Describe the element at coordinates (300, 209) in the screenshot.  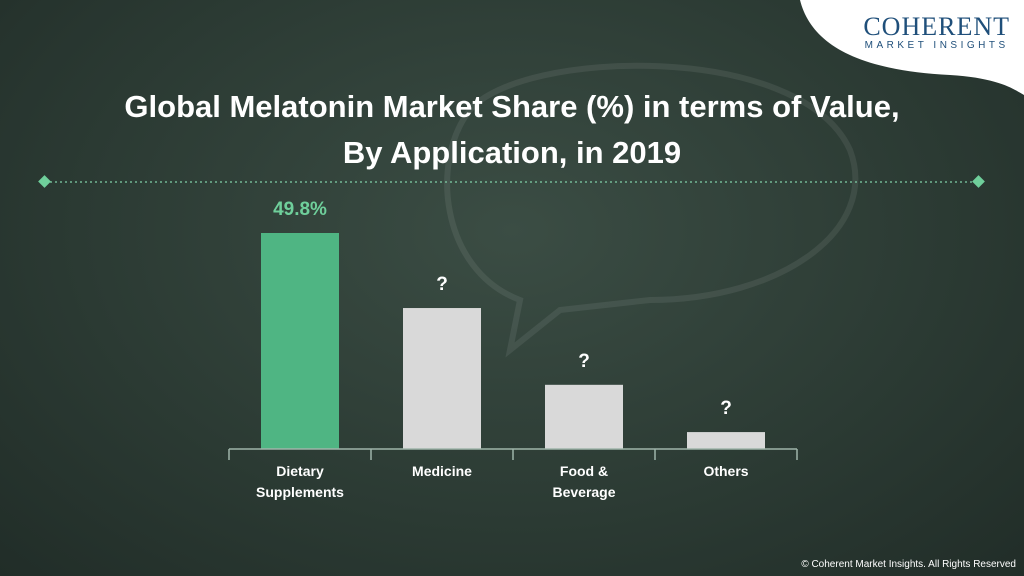
I see `data-label: 49.8%` at that location.